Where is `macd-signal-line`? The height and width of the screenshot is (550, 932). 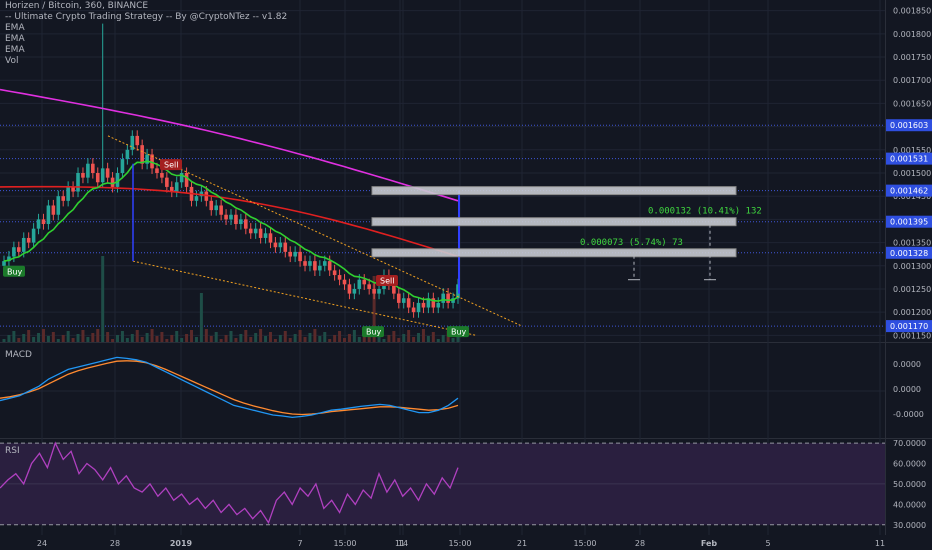 macd-signal-line is located at coordinates (229, 388).